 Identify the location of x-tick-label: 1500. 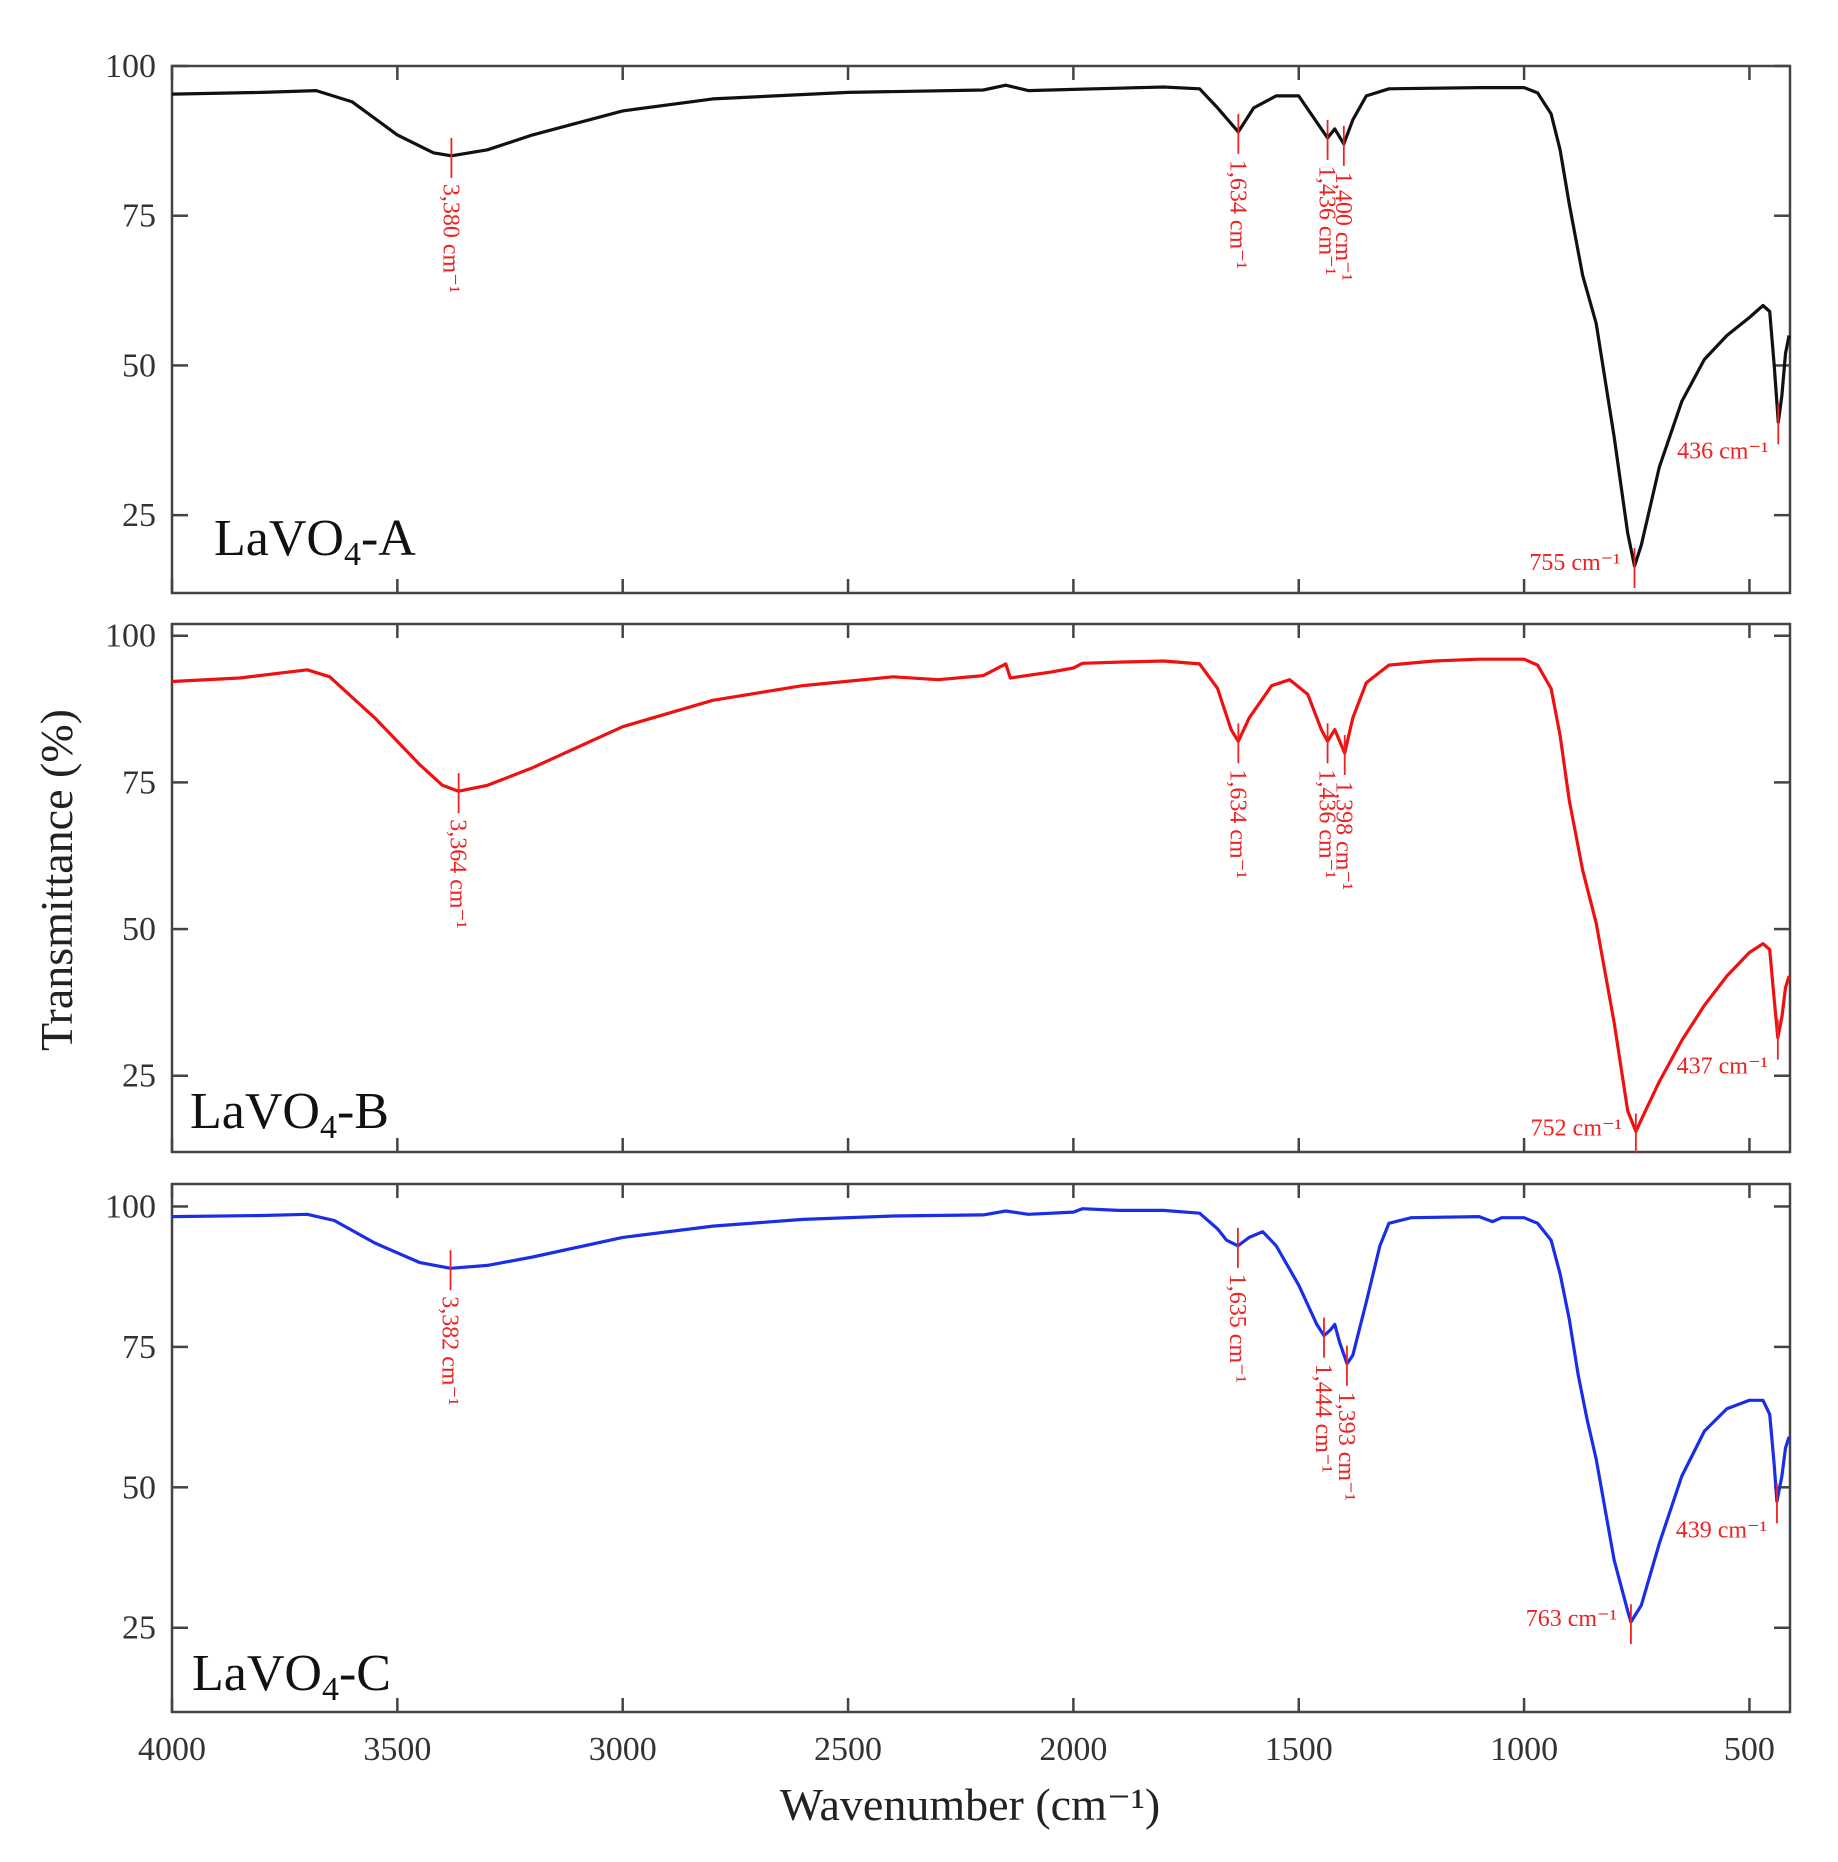
(1299, 1749).